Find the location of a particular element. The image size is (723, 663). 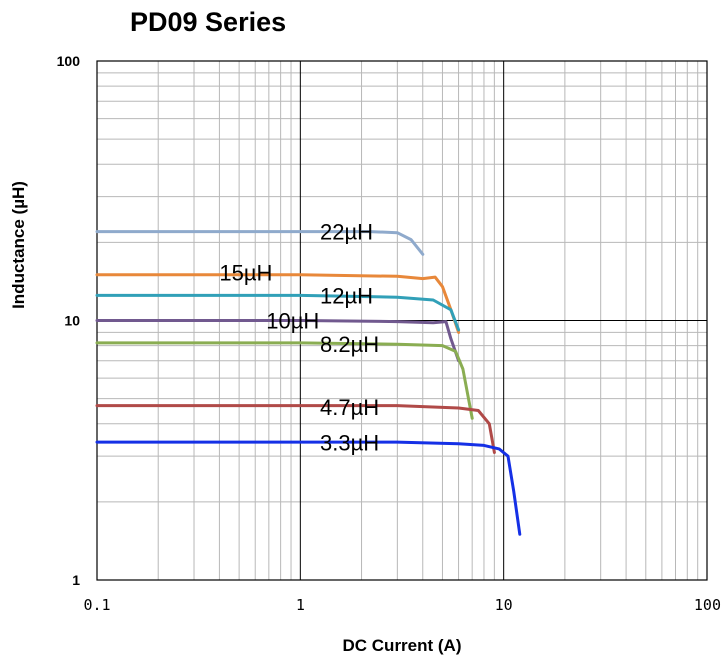

y-axis-label: Inductance (µH) is located at coordinates (18, 245).